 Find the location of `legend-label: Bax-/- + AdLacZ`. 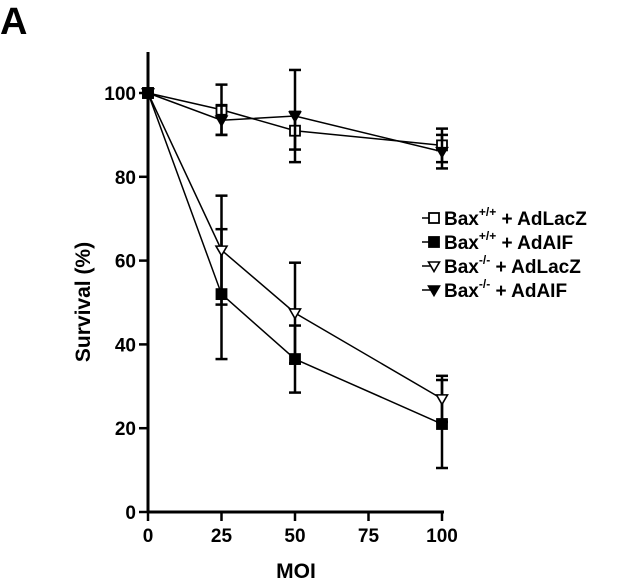

legend-label: Bax-/- + AdLacZ is located at coordinates (512, 265).